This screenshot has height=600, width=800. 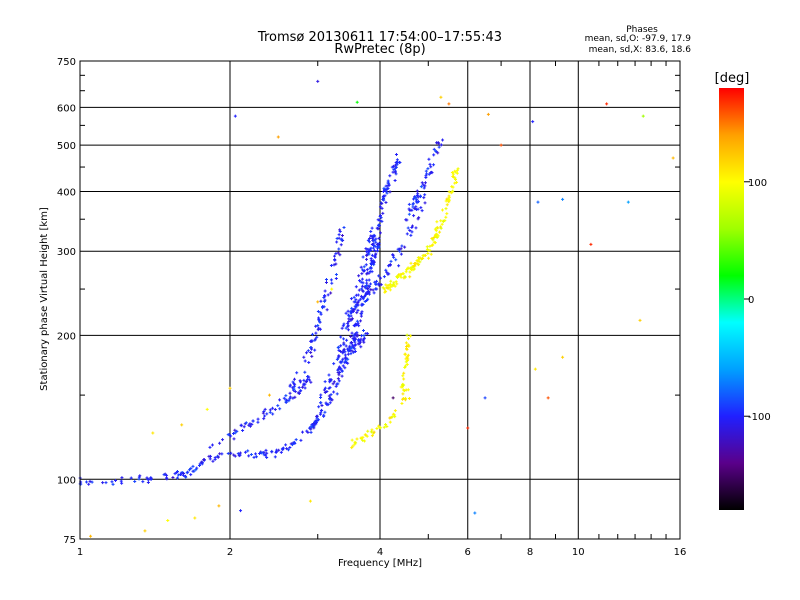 What do you see at coordinates (640, 50) in the screenshot?
I see `stats-line-x: mean, sd,X: 83.6, 18.6` at bounding box center [640, 50].